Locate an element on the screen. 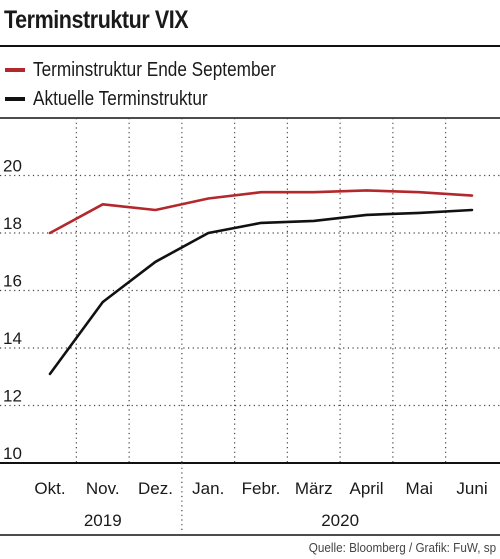  x-tick-label: Mai is located at coordinates (419, 488).